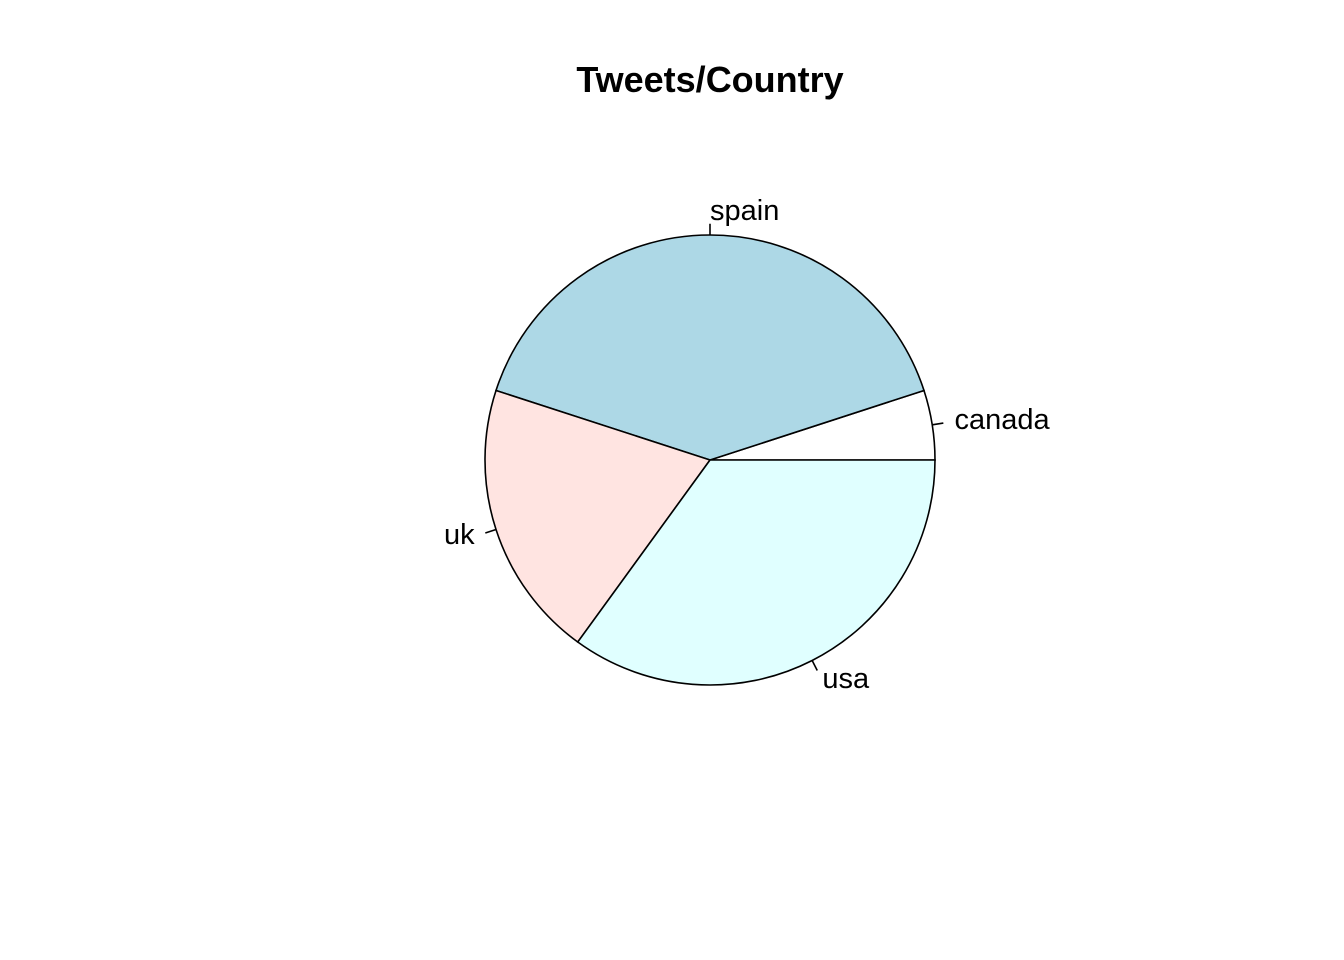 This screenshot has height=960, width=1344. I want to click on slice-label-canada: canada, so click(1002, 420).